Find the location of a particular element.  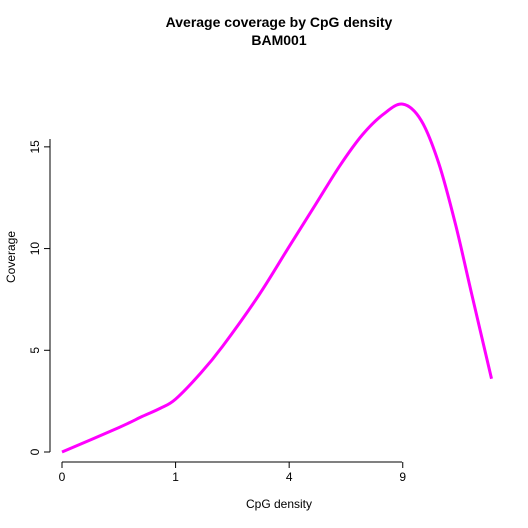

y-axis-label: Coverage is located at coordinates (11, 257).